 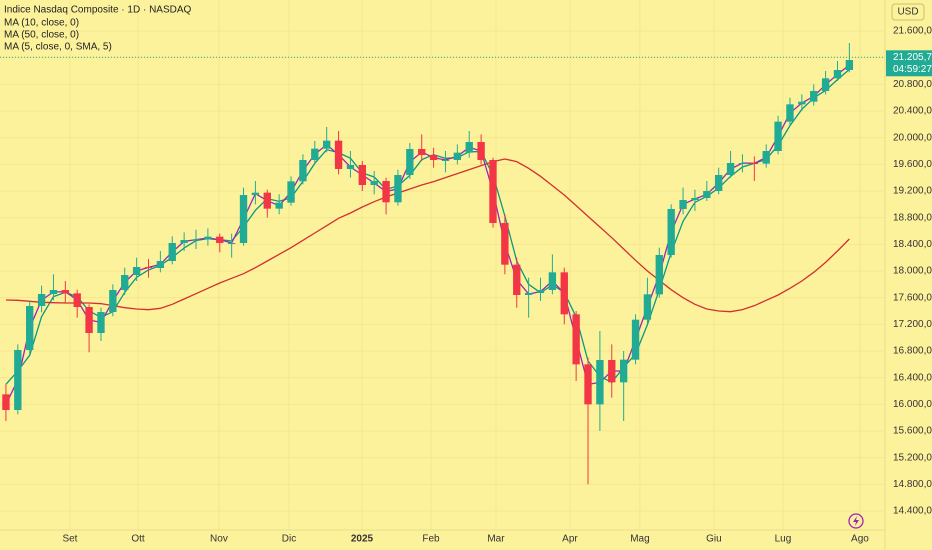 What do you see at coordinates (41, 23) in the screenshot?
I see `legend-entry: MA (10, close, 0)` at bounding box center [41, 23].